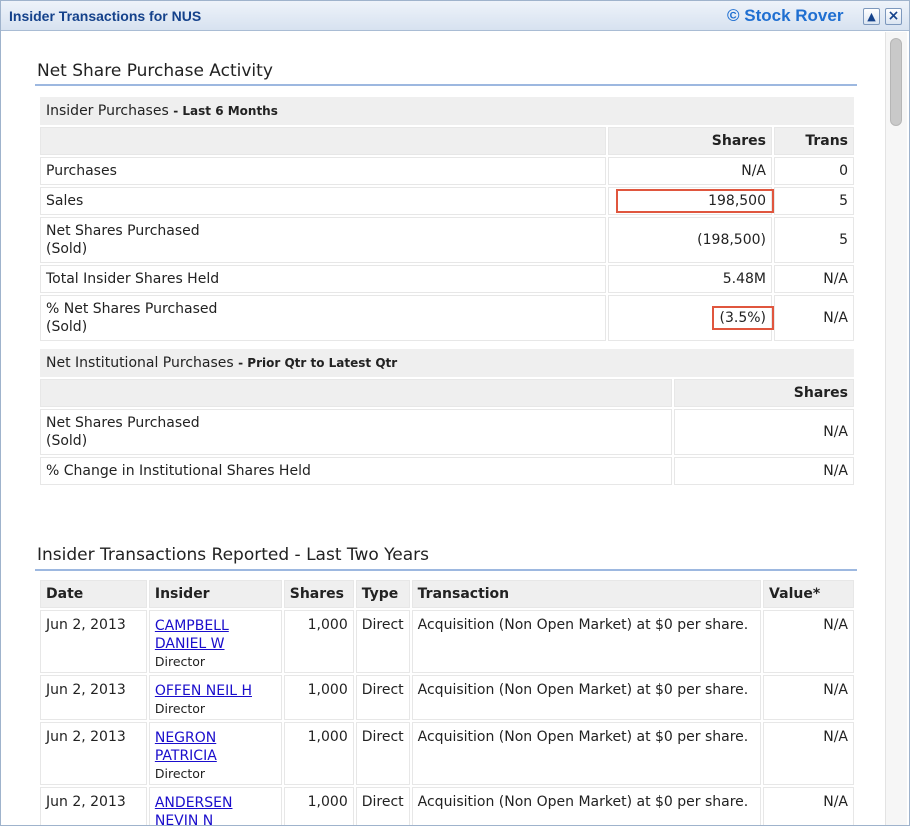 This screenshot has height=826, width=910. I want to click on table-row: Purchases N/A 0, so click(447, 171).